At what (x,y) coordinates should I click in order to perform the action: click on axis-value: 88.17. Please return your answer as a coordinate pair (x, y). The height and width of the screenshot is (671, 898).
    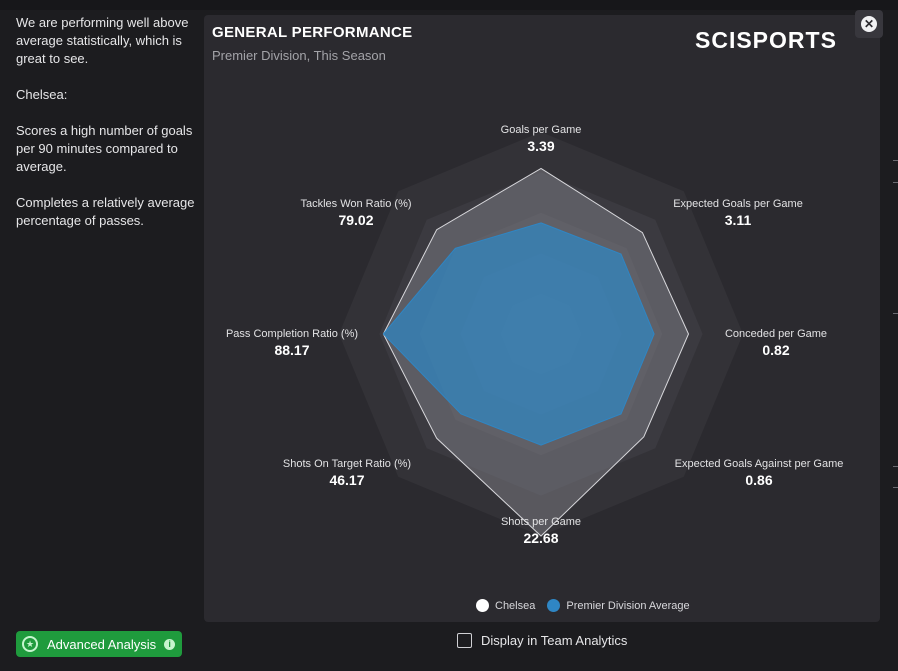
    Looking at the image, I should click on (292, 350).